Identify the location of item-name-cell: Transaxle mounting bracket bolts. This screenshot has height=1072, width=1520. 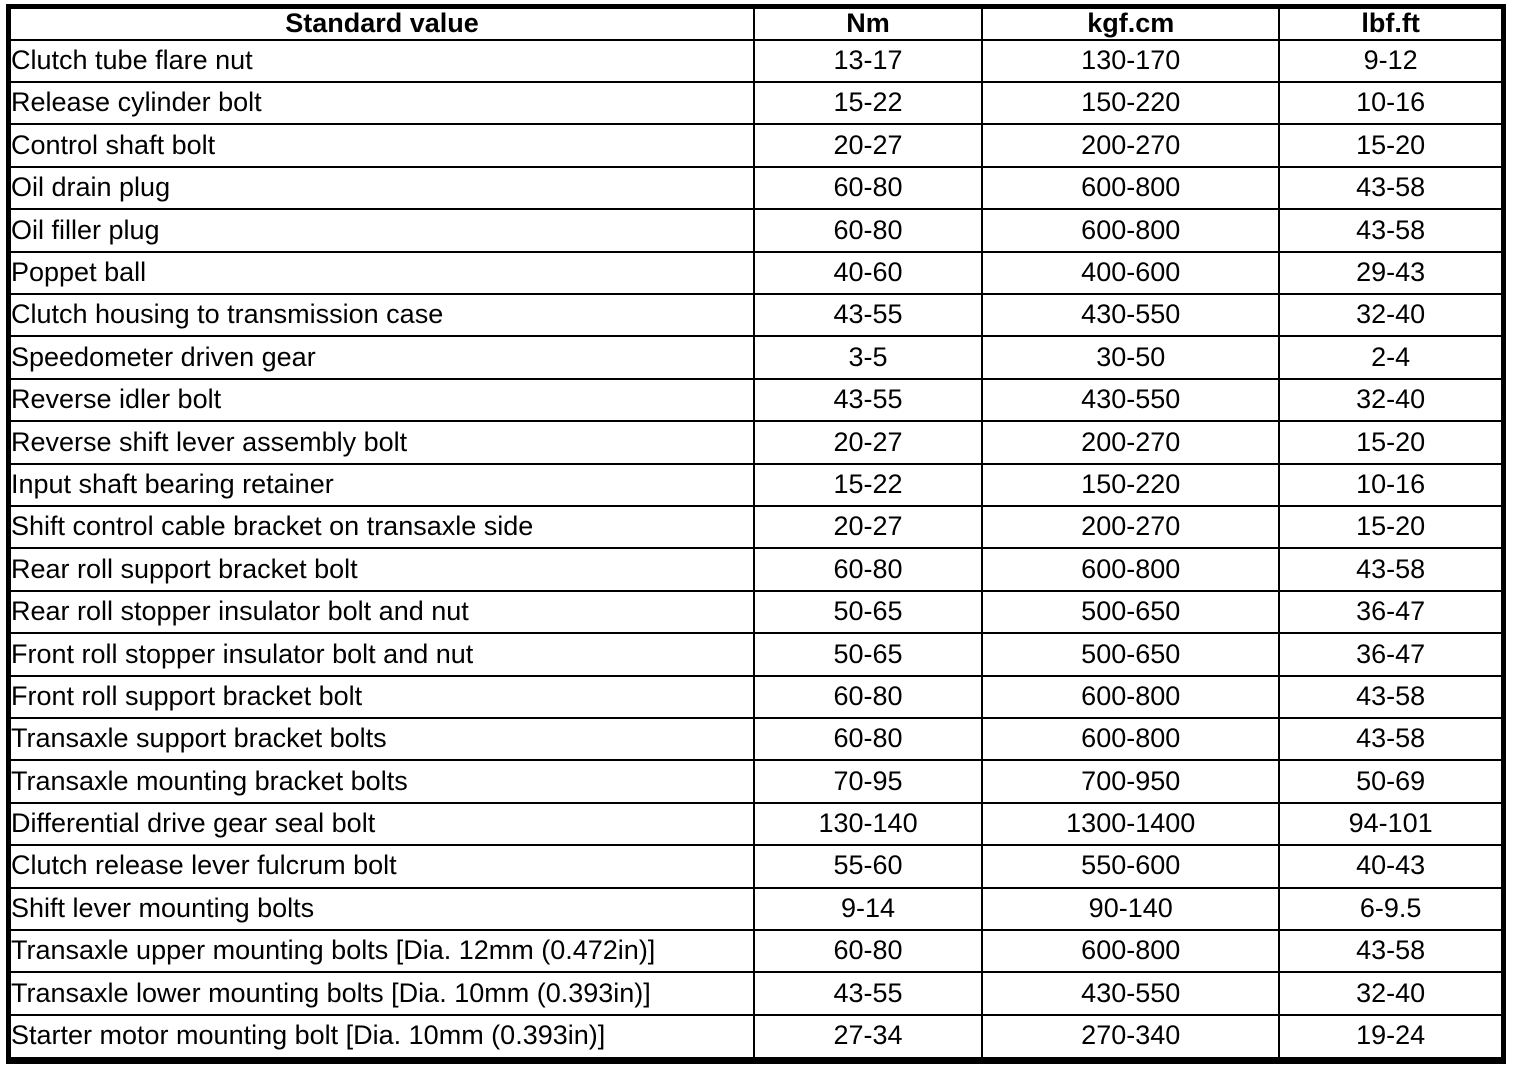
(381, 781).